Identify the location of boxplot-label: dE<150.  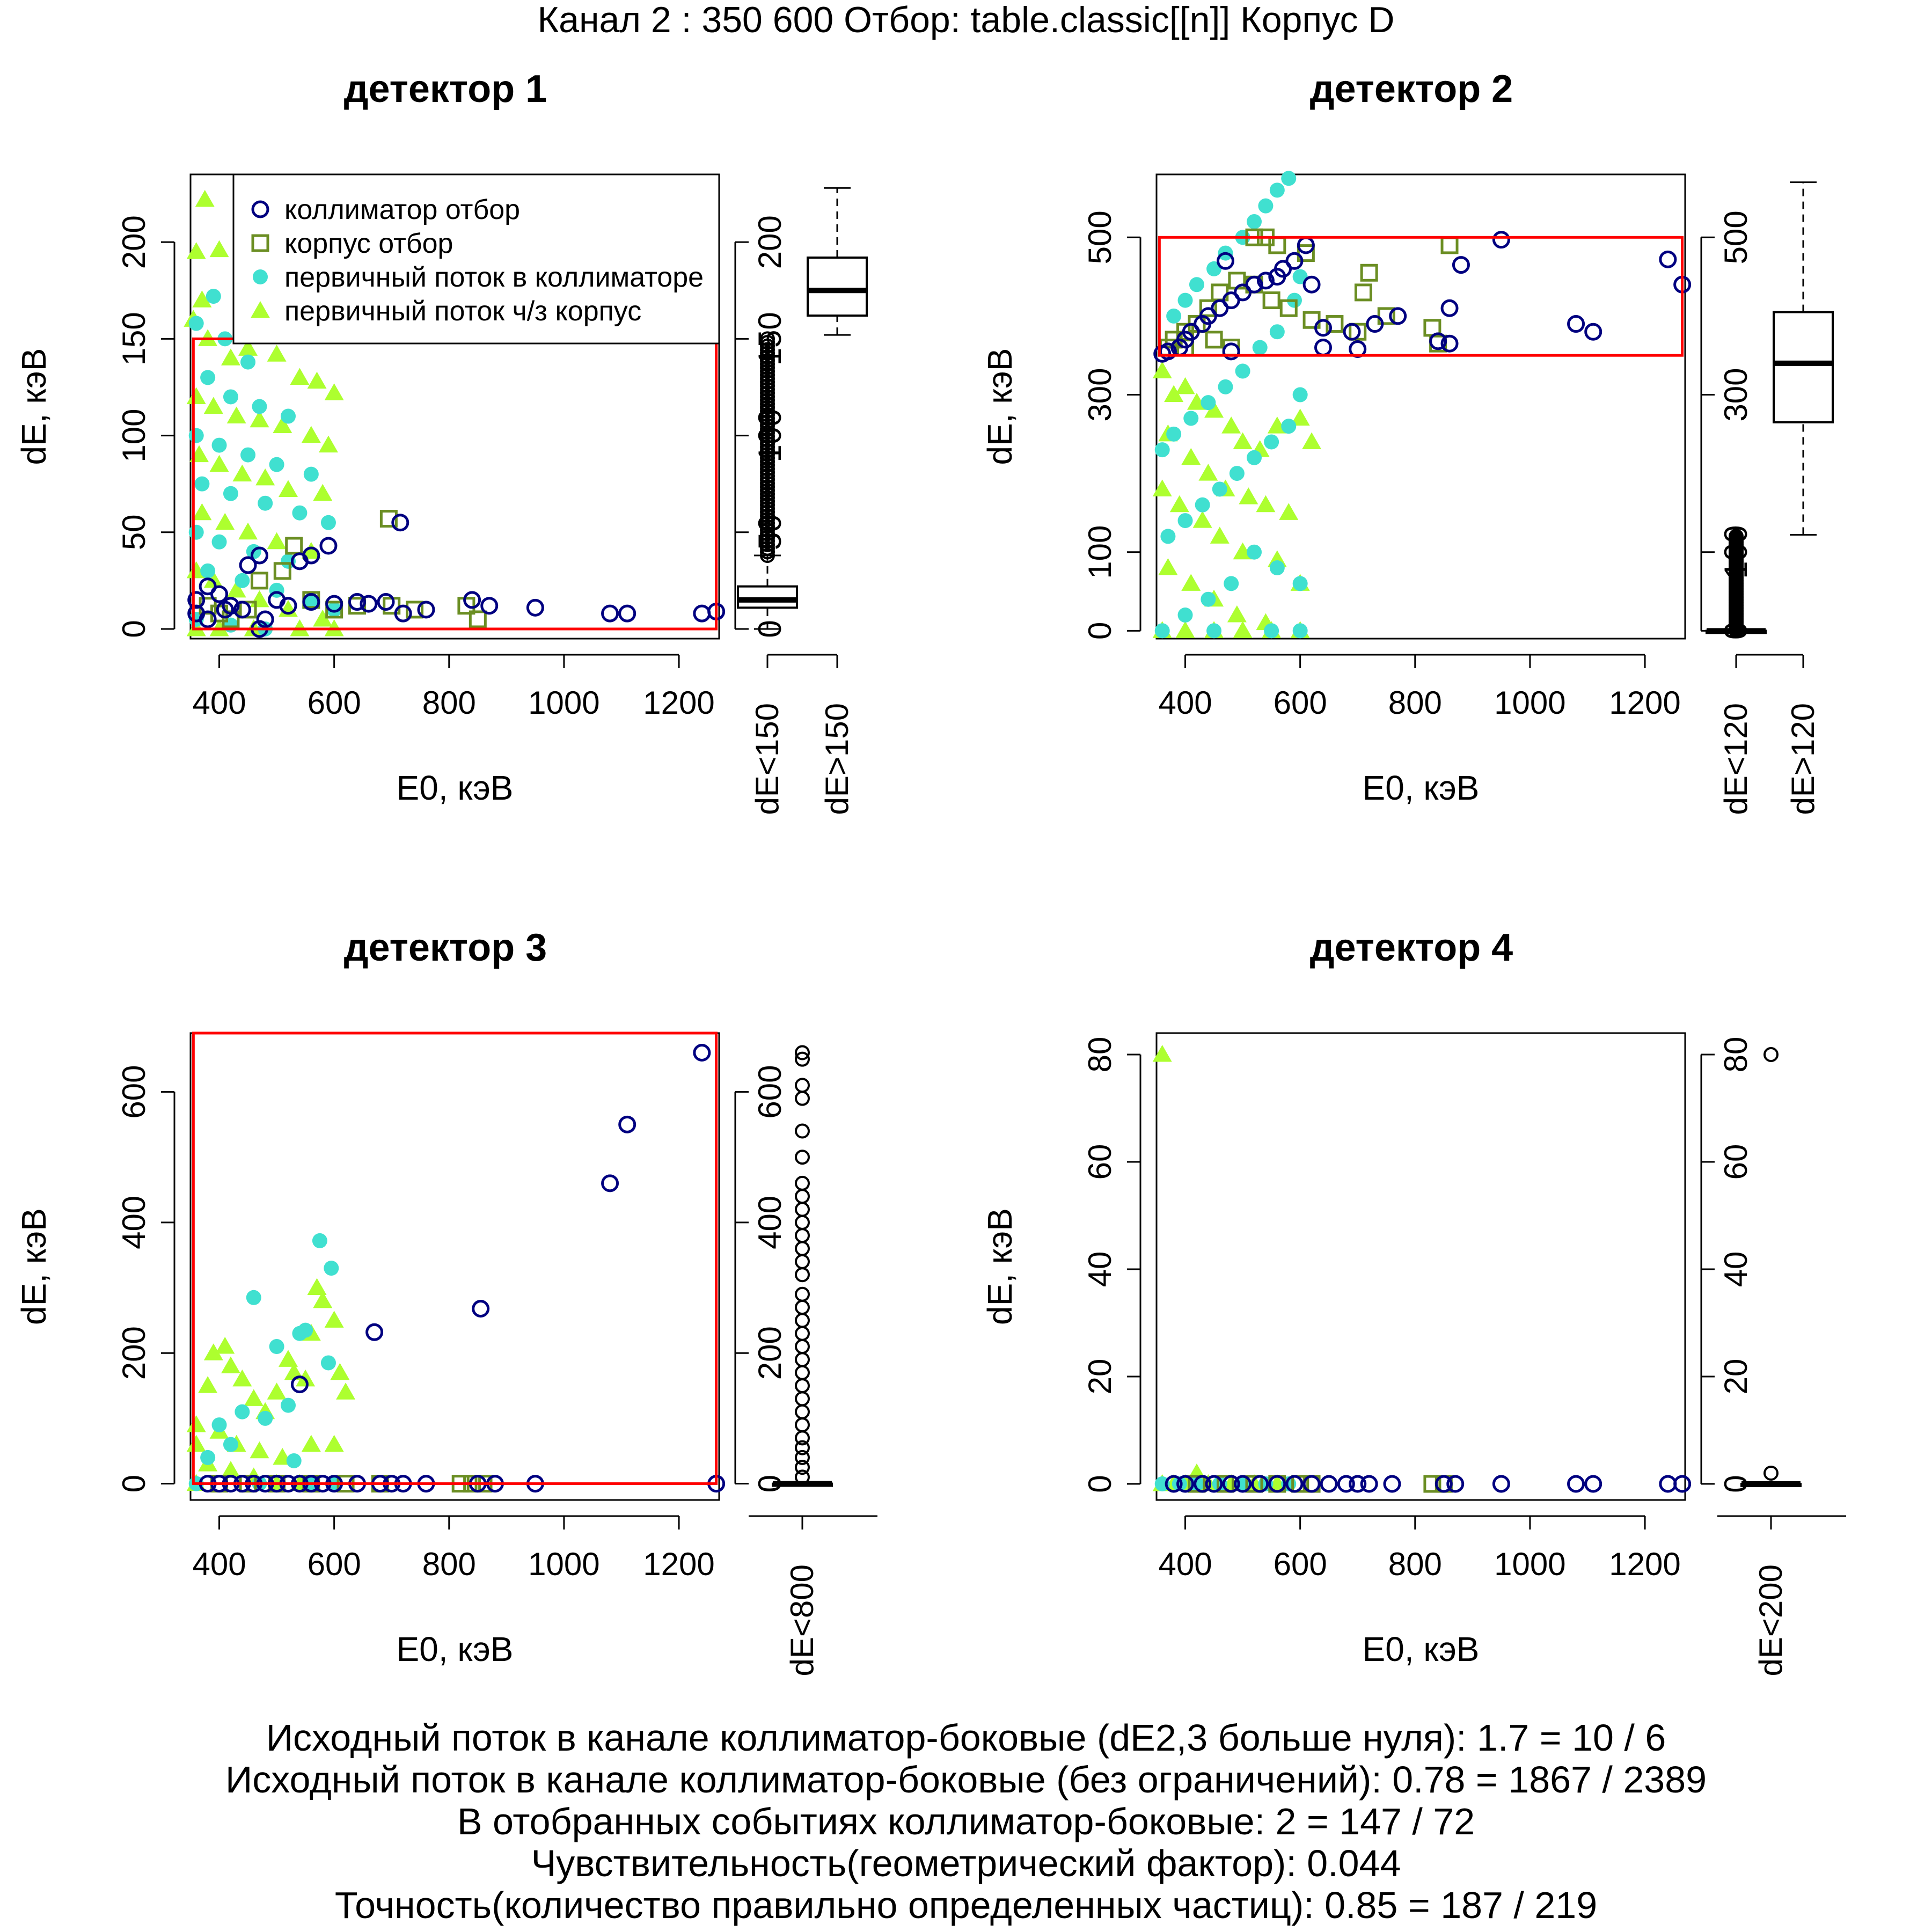
(767, 759).